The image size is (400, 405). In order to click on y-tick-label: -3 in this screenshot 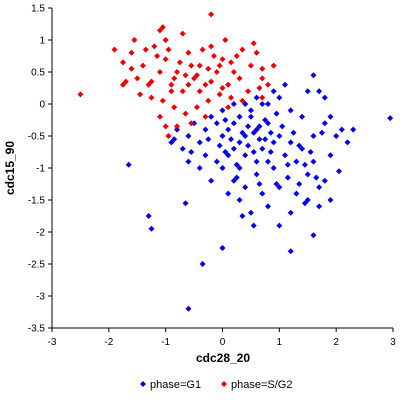, I will do `click(40, 297)`.